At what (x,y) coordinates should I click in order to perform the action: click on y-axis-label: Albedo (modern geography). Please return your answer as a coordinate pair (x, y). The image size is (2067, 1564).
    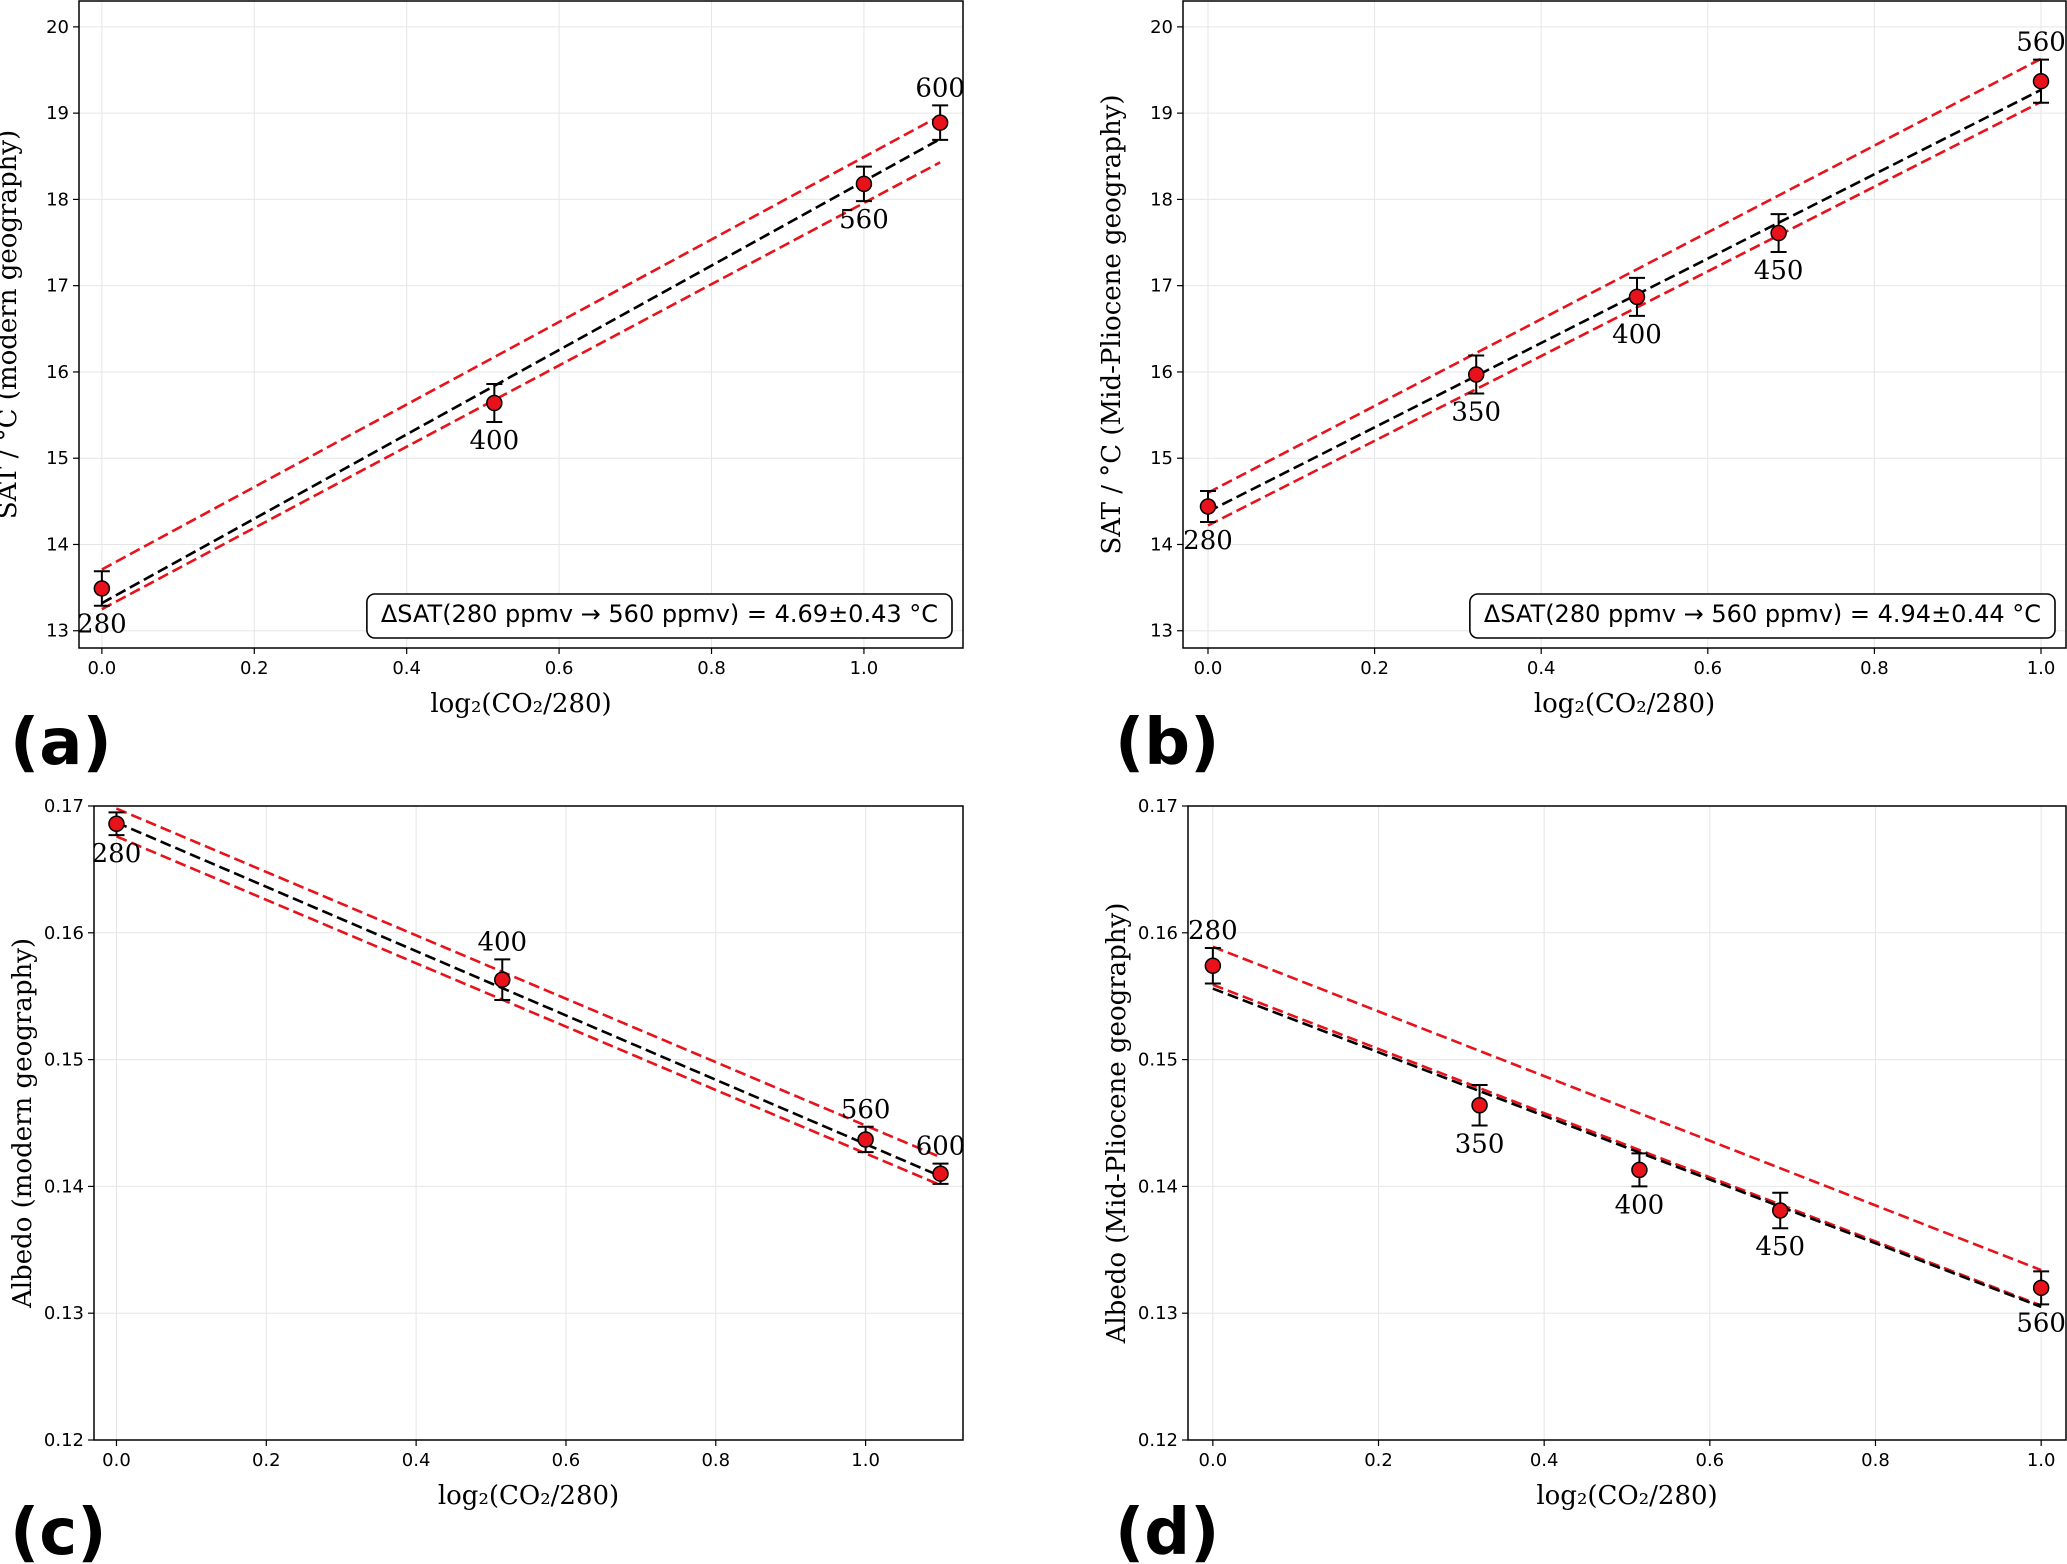
    Looking at the image, I should click on (23, 1123).